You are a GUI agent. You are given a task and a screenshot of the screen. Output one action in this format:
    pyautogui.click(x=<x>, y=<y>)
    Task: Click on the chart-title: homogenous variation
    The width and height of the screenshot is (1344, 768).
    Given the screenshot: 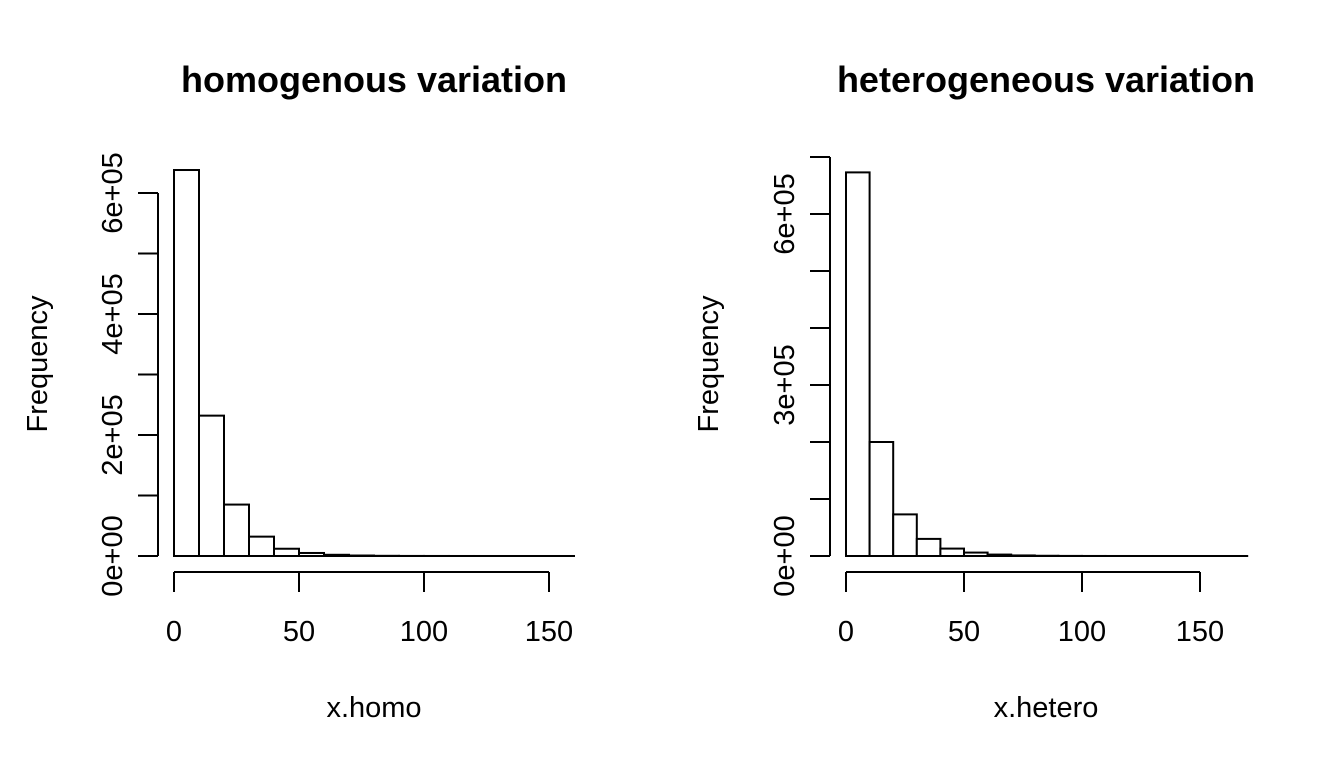 What is the action you would take?
    pyautogui.click(x=374, y=79)
    